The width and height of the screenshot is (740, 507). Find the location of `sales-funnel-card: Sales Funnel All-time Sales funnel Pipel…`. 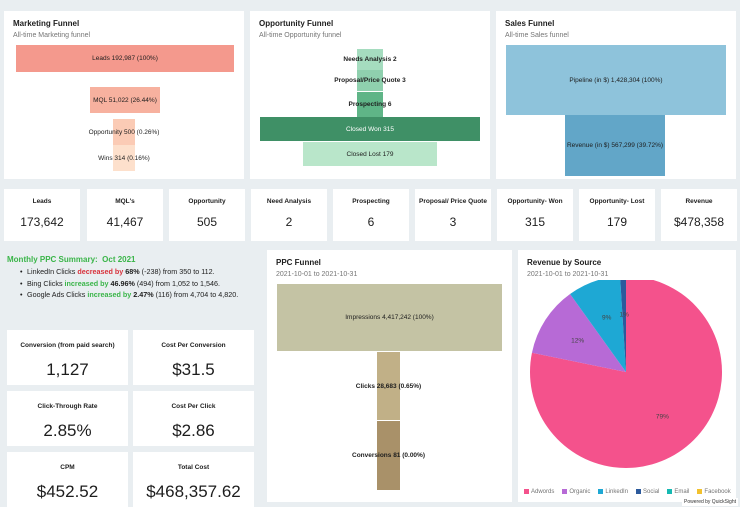

sales-funnel-card: Sales Funnel All-time Sales funnel Pipel… is located at coordinates (616, 95).